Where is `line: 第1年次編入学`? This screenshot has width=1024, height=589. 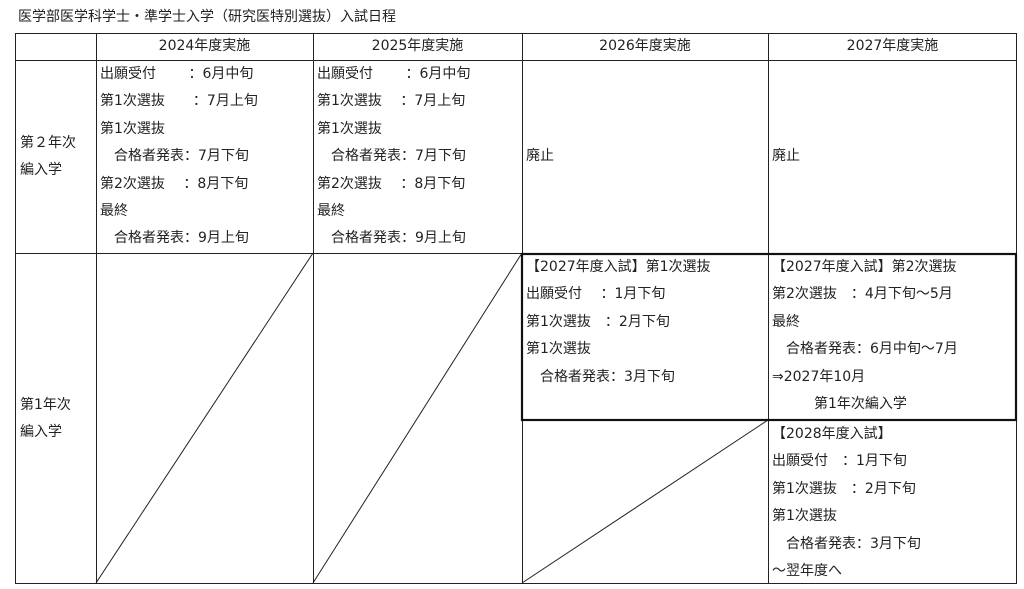 line: 第1年次編入学 is located at coordinates (839, 403).